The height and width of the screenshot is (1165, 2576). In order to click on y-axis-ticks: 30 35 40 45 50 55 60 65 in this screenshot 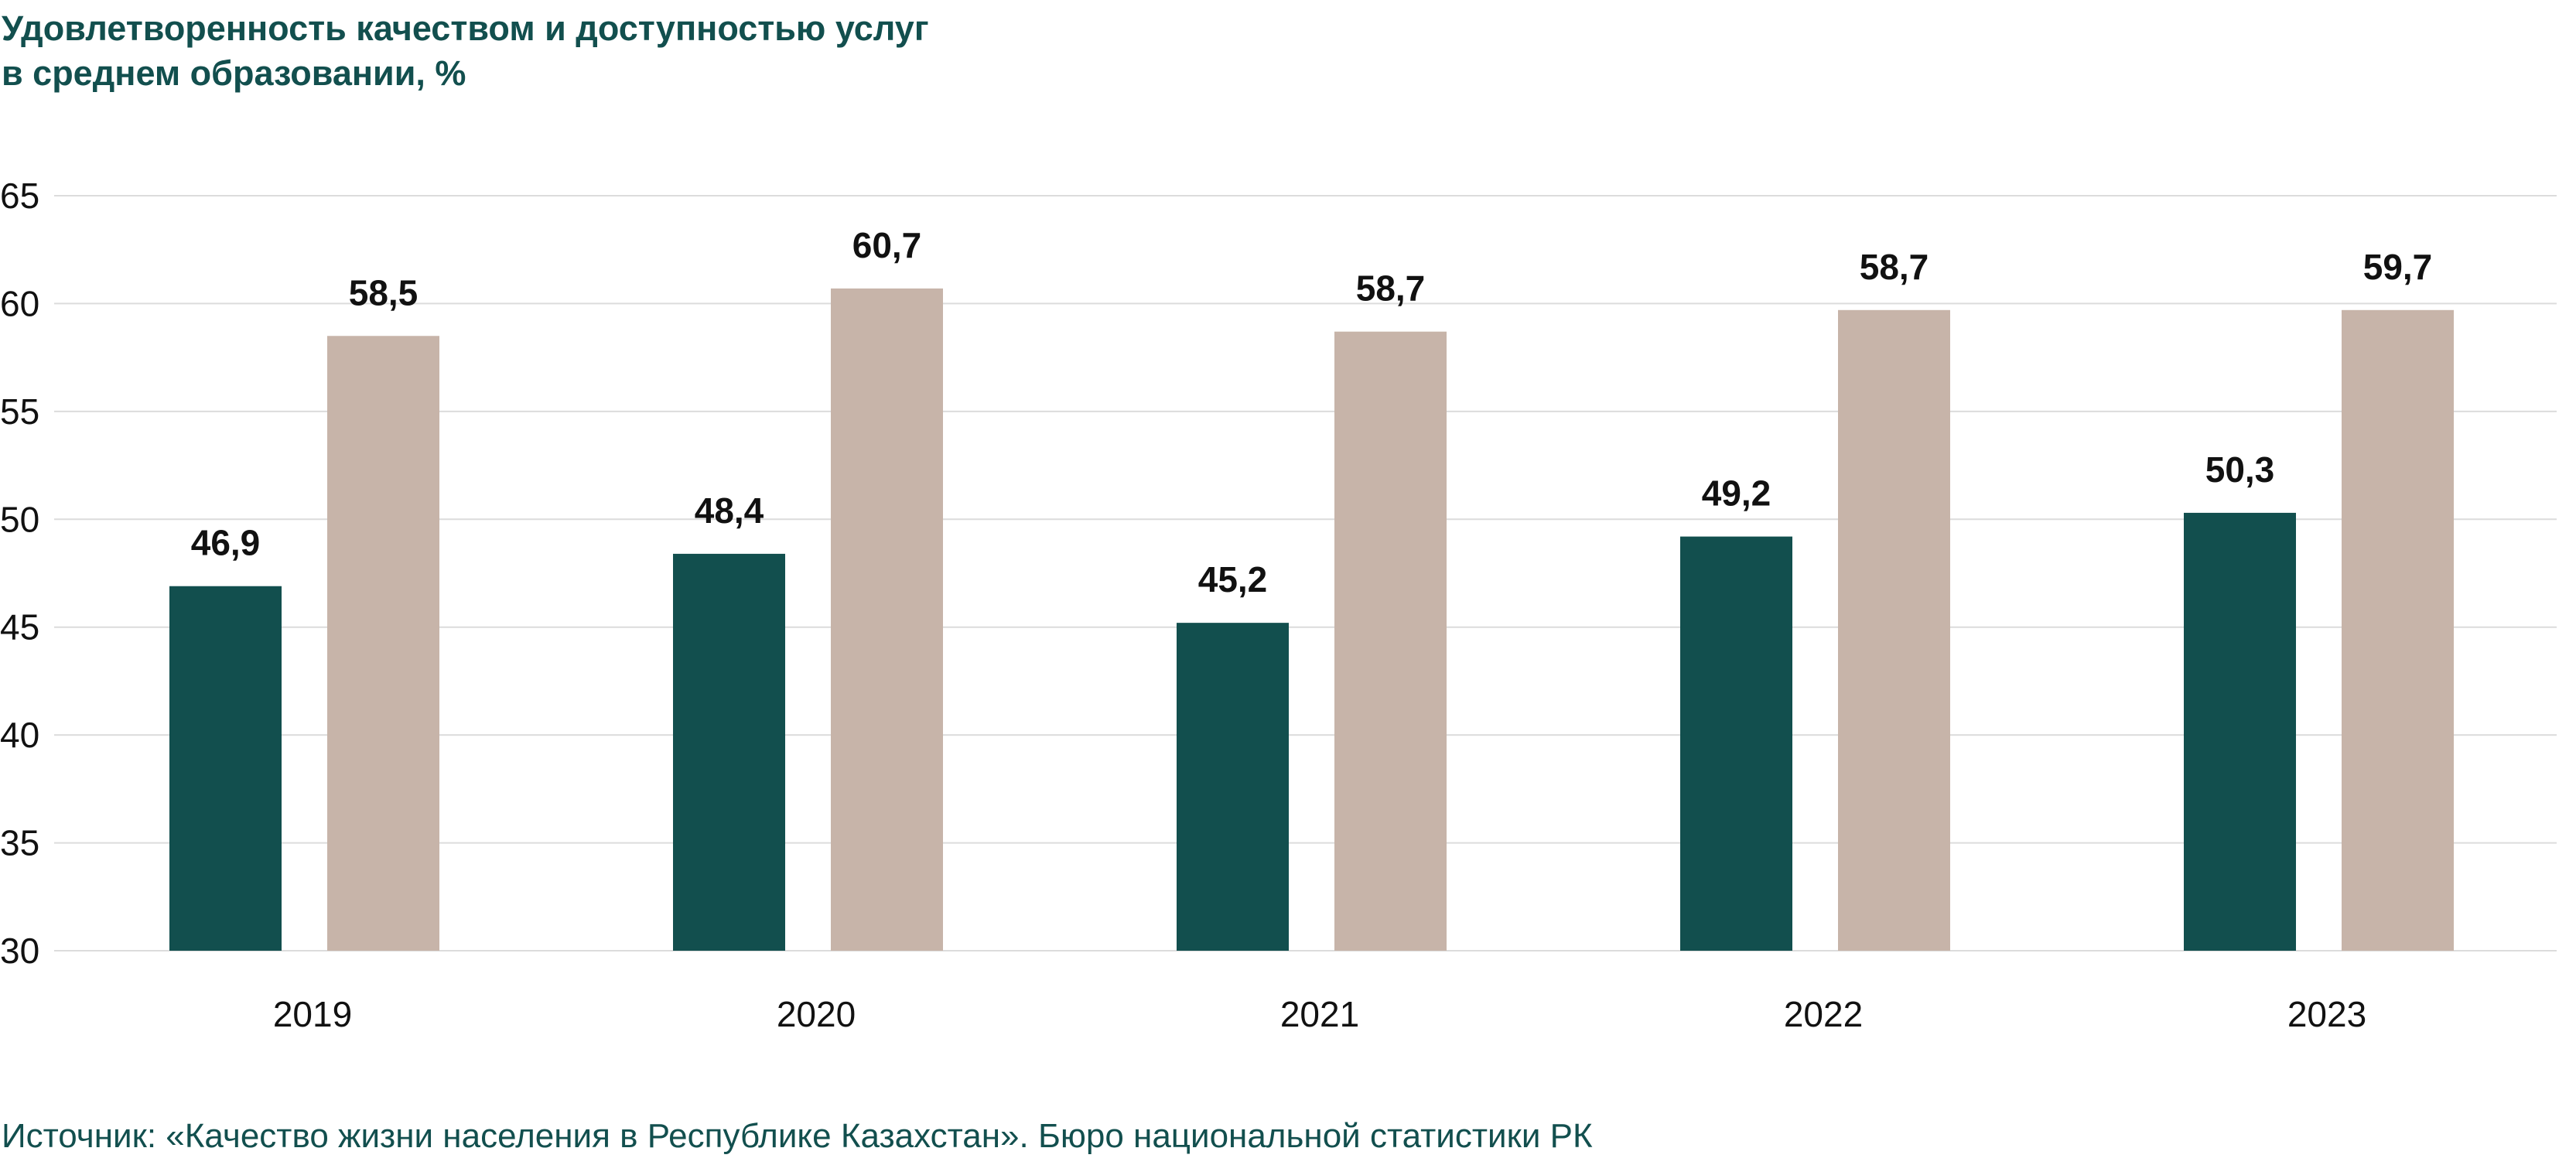, I will do `click(19, 573)`.